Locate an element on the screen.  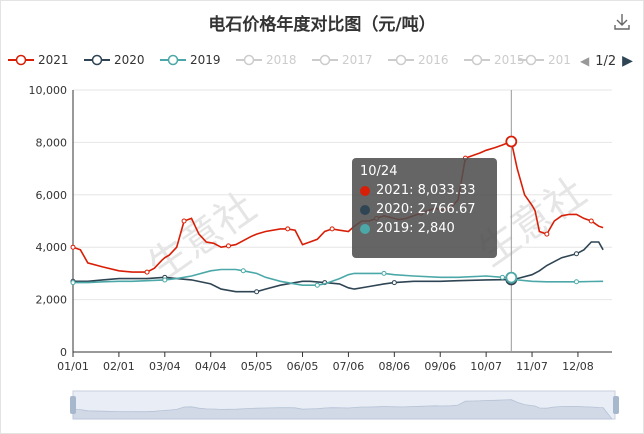
legend-label: 2015 is located at coordinates (509, 60).